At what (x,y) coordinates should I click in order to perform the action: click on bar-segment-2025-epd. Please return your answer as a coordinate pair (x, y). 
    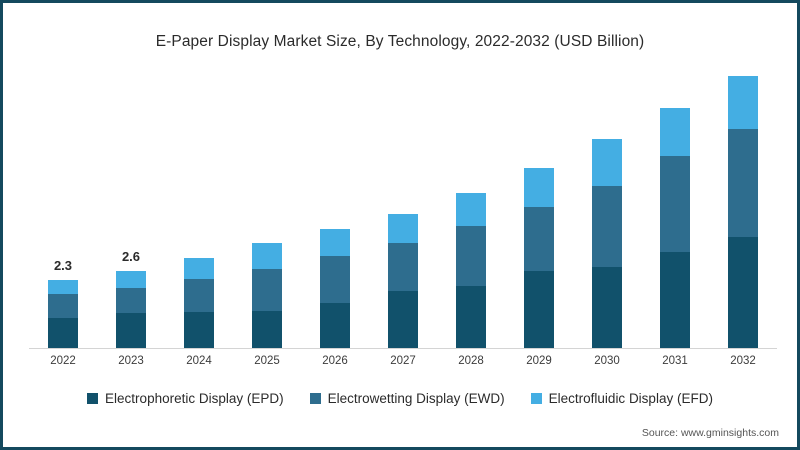
    Looking at the image, I should click on (267, 329).